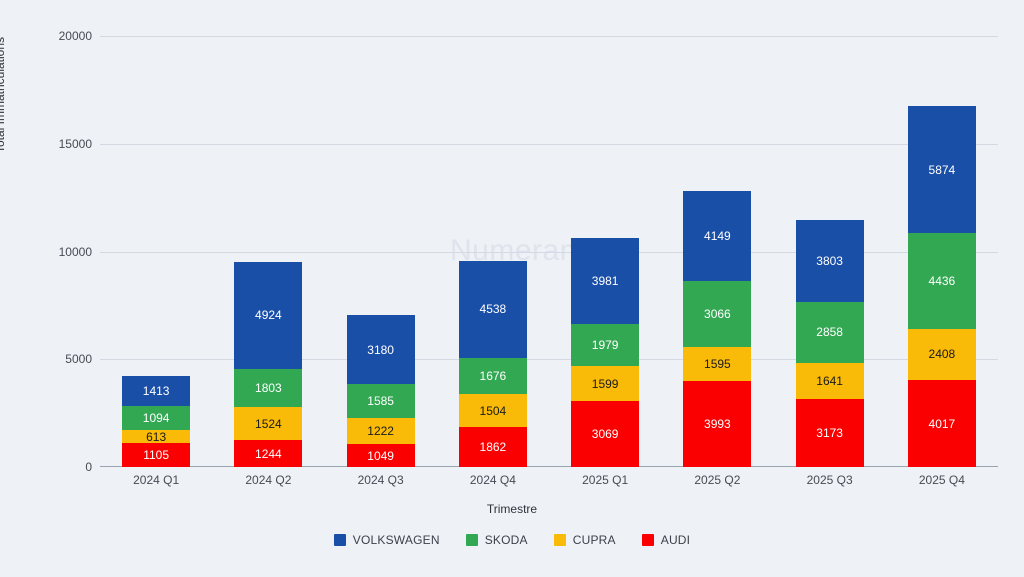 Image resolution: width=1024 pixels, height=577 pixels. What do you see at coordinates (396, 540) in the screenshot?
I see `legend-label: VOLKSWAGEN` at bounding box center [396, 540].